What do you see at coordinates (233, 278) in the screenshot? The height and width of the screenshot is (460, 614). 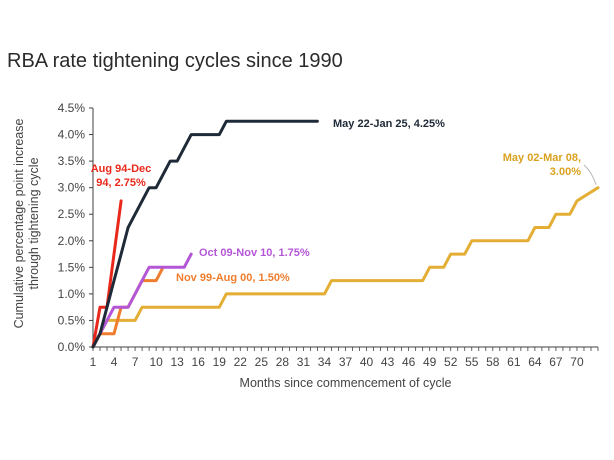 I see `series-label-nov99: Nov 99-Aug 00, 1.50%` at bounding box center [233, 278].